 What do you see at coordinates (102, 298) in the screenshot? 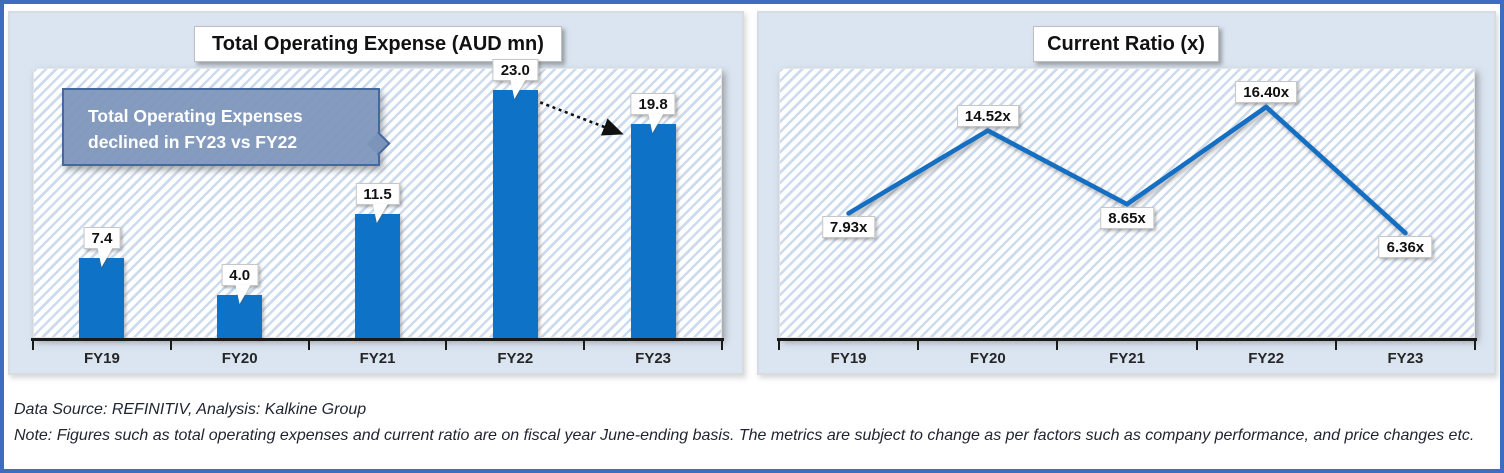
I see `bar-FY19` at bounding box center [102, 298].